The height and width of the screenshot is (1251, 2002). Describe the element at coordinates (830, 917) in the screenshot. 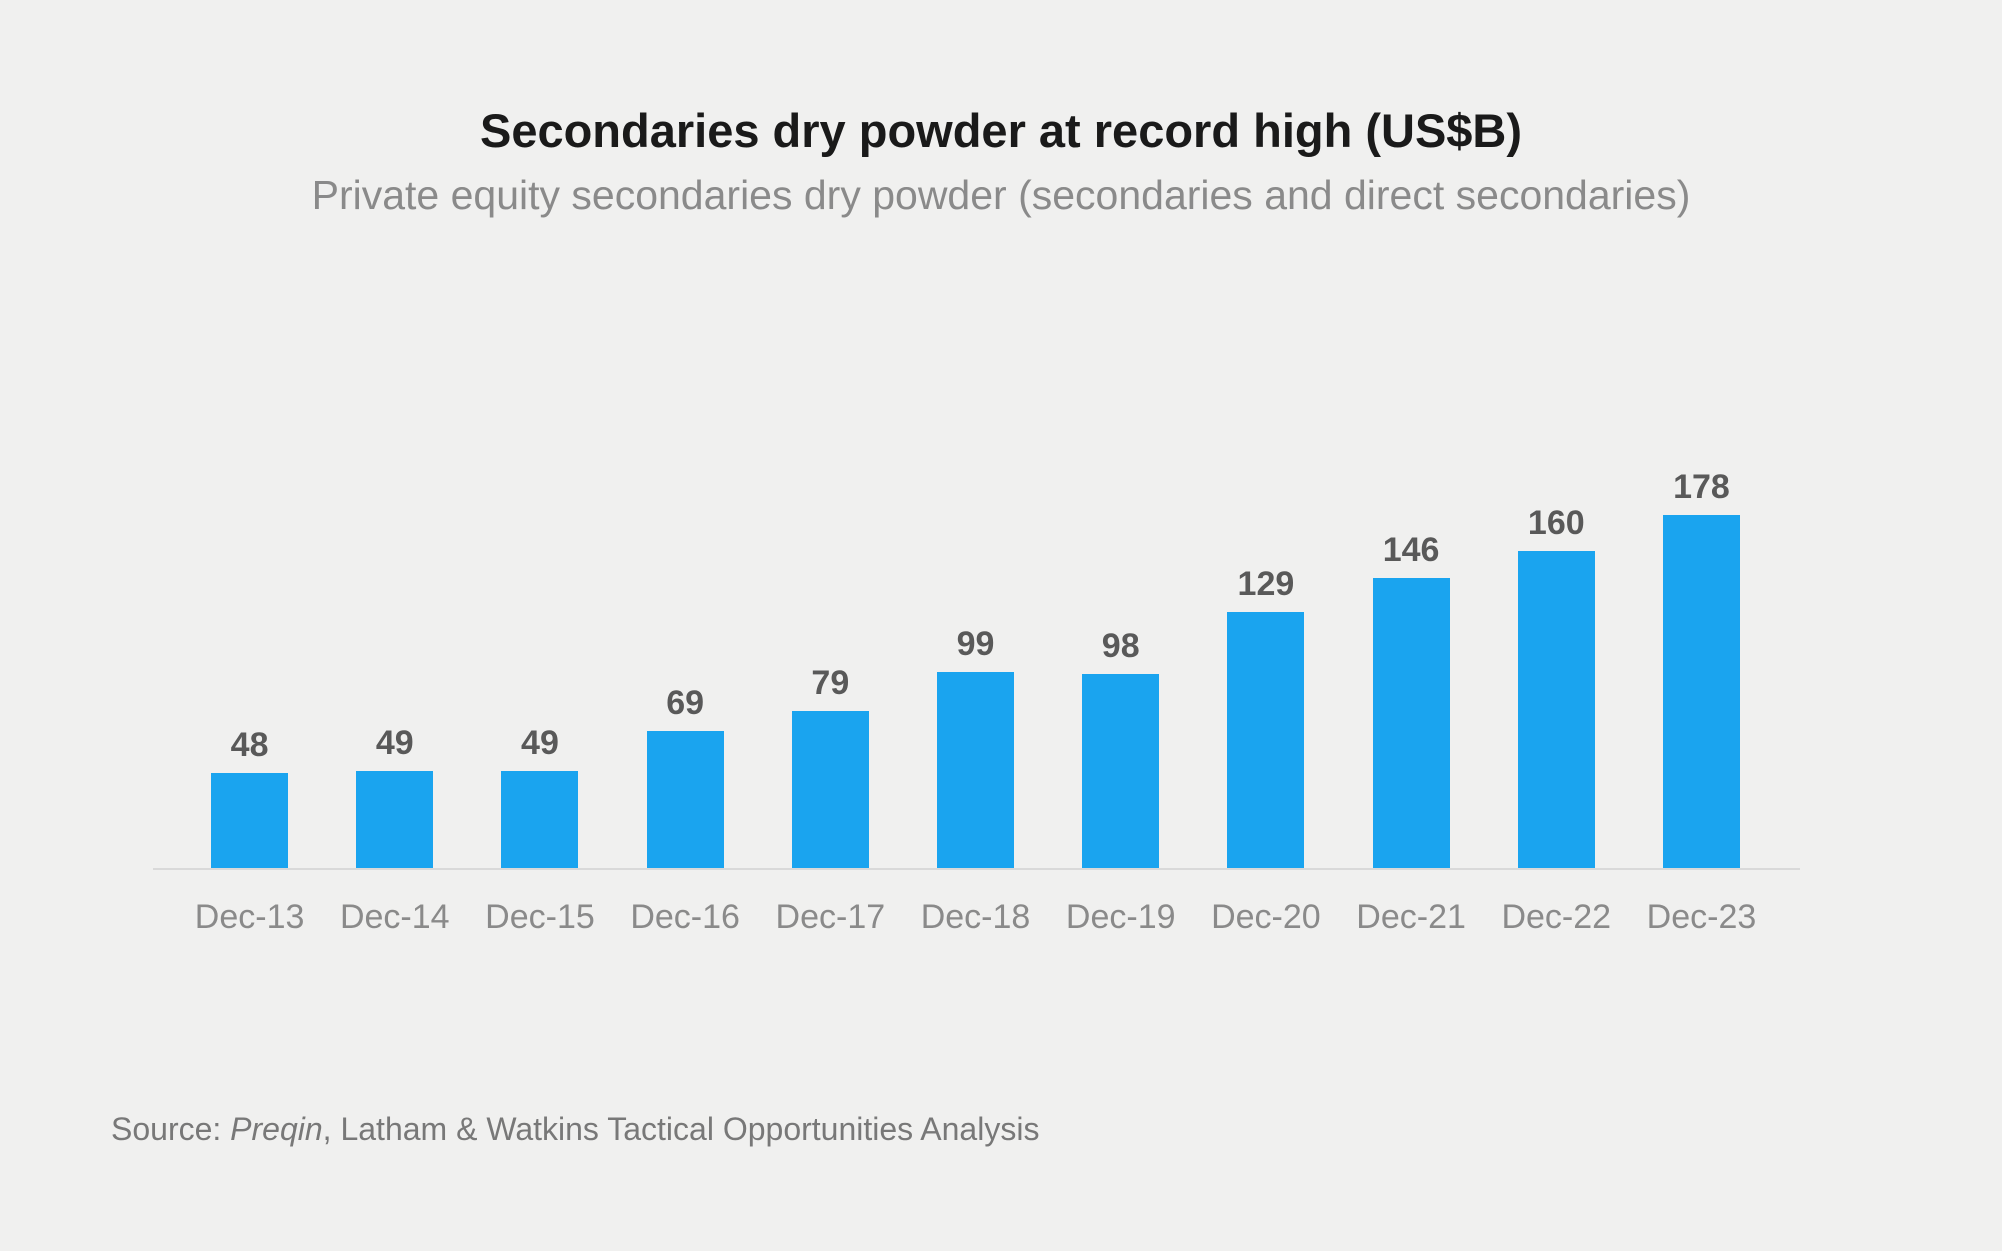

I see `x-axis-tick-label: Dec-17` at that location.